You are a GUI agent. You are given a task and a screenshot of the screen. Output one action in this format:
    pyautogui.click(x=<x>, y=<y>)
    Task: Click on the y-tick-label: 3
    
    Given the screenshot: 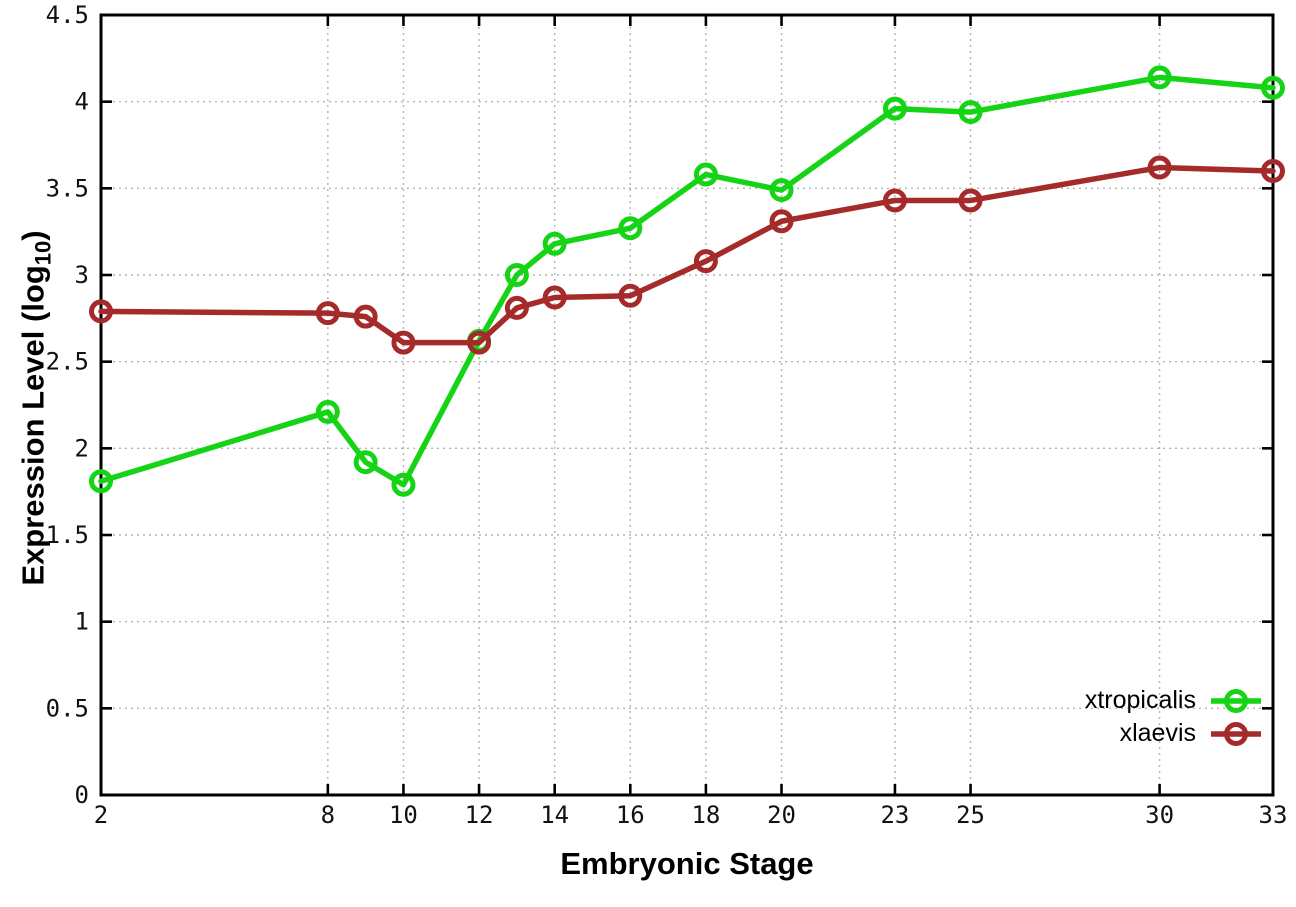 What is the action you would take?
    pyautogui.click(x=82, y=275)
    